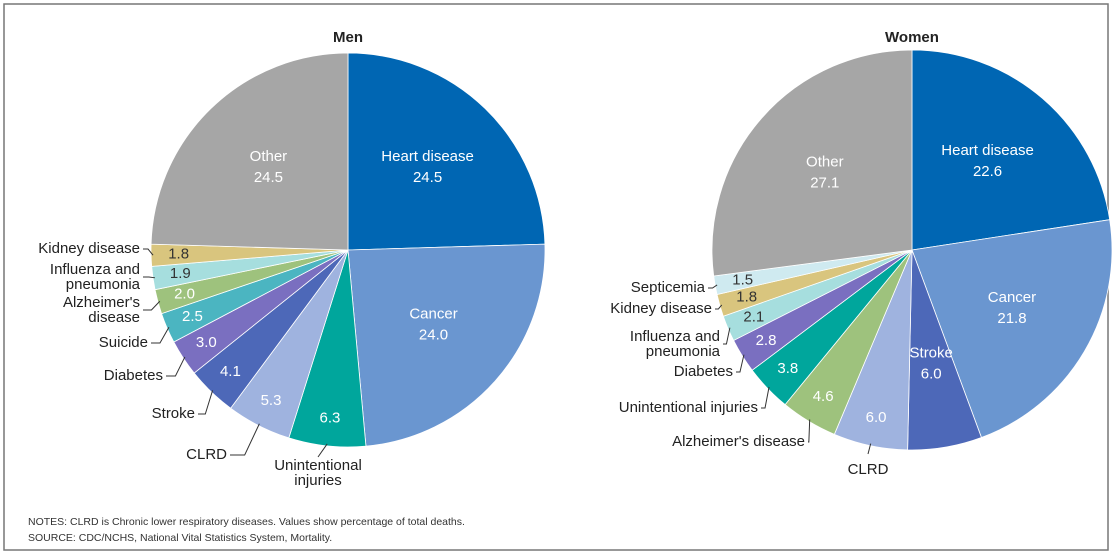 The height and width of the screenshot is (559, 1113). I want to click on slice-name: Septicemia, so click(668, 287).